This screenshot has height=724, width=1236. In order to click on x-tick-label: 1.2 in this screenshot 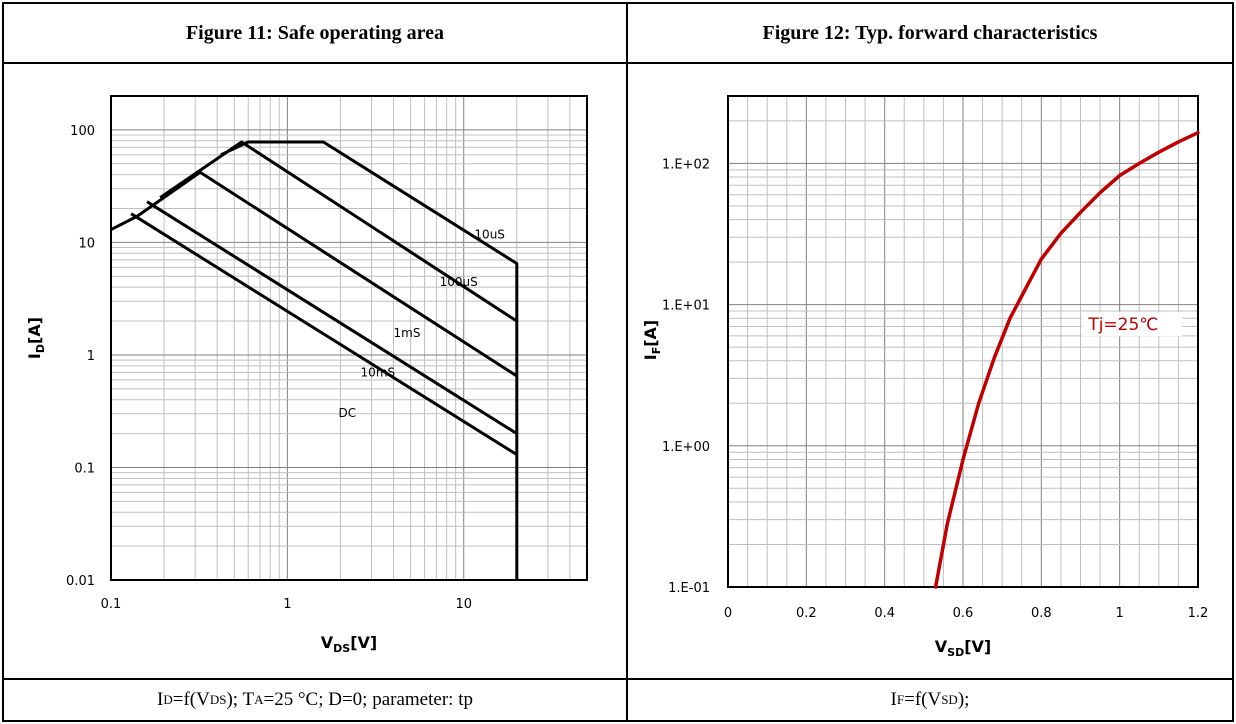, I will do `click(1198, 613)`.